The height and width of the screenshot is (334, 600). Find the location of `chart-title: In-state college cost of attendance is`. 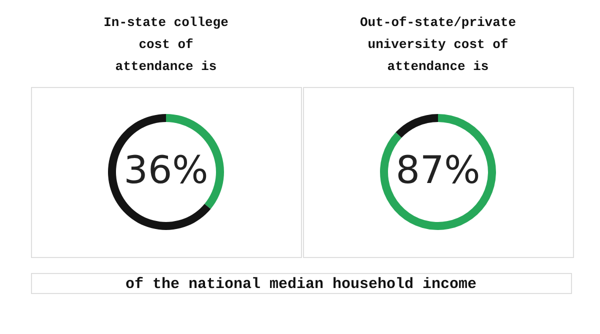

chart-title: In-state college cost of attendance is is located at coordinates (166, 44).